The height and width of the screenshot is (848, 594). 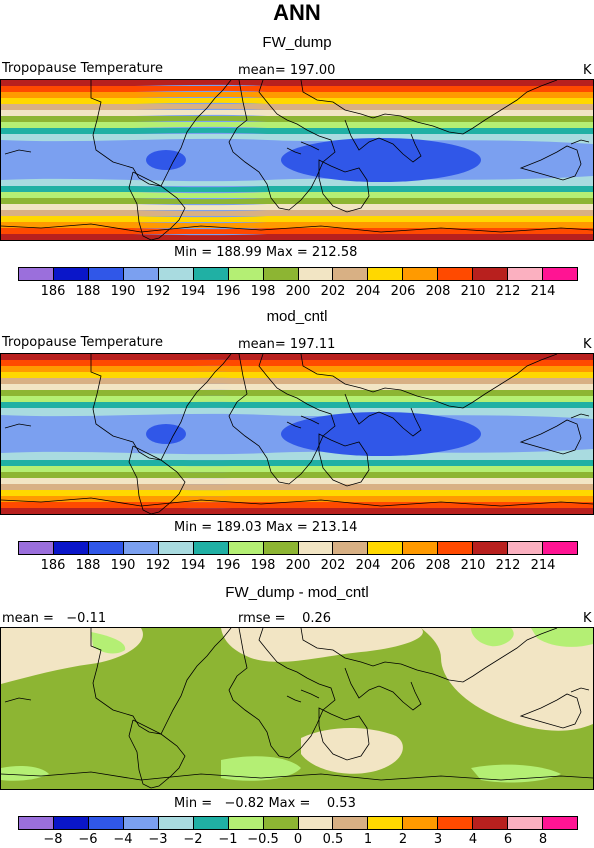 I want to click on panel-3-units-label: K, so click(x=587, y=618).